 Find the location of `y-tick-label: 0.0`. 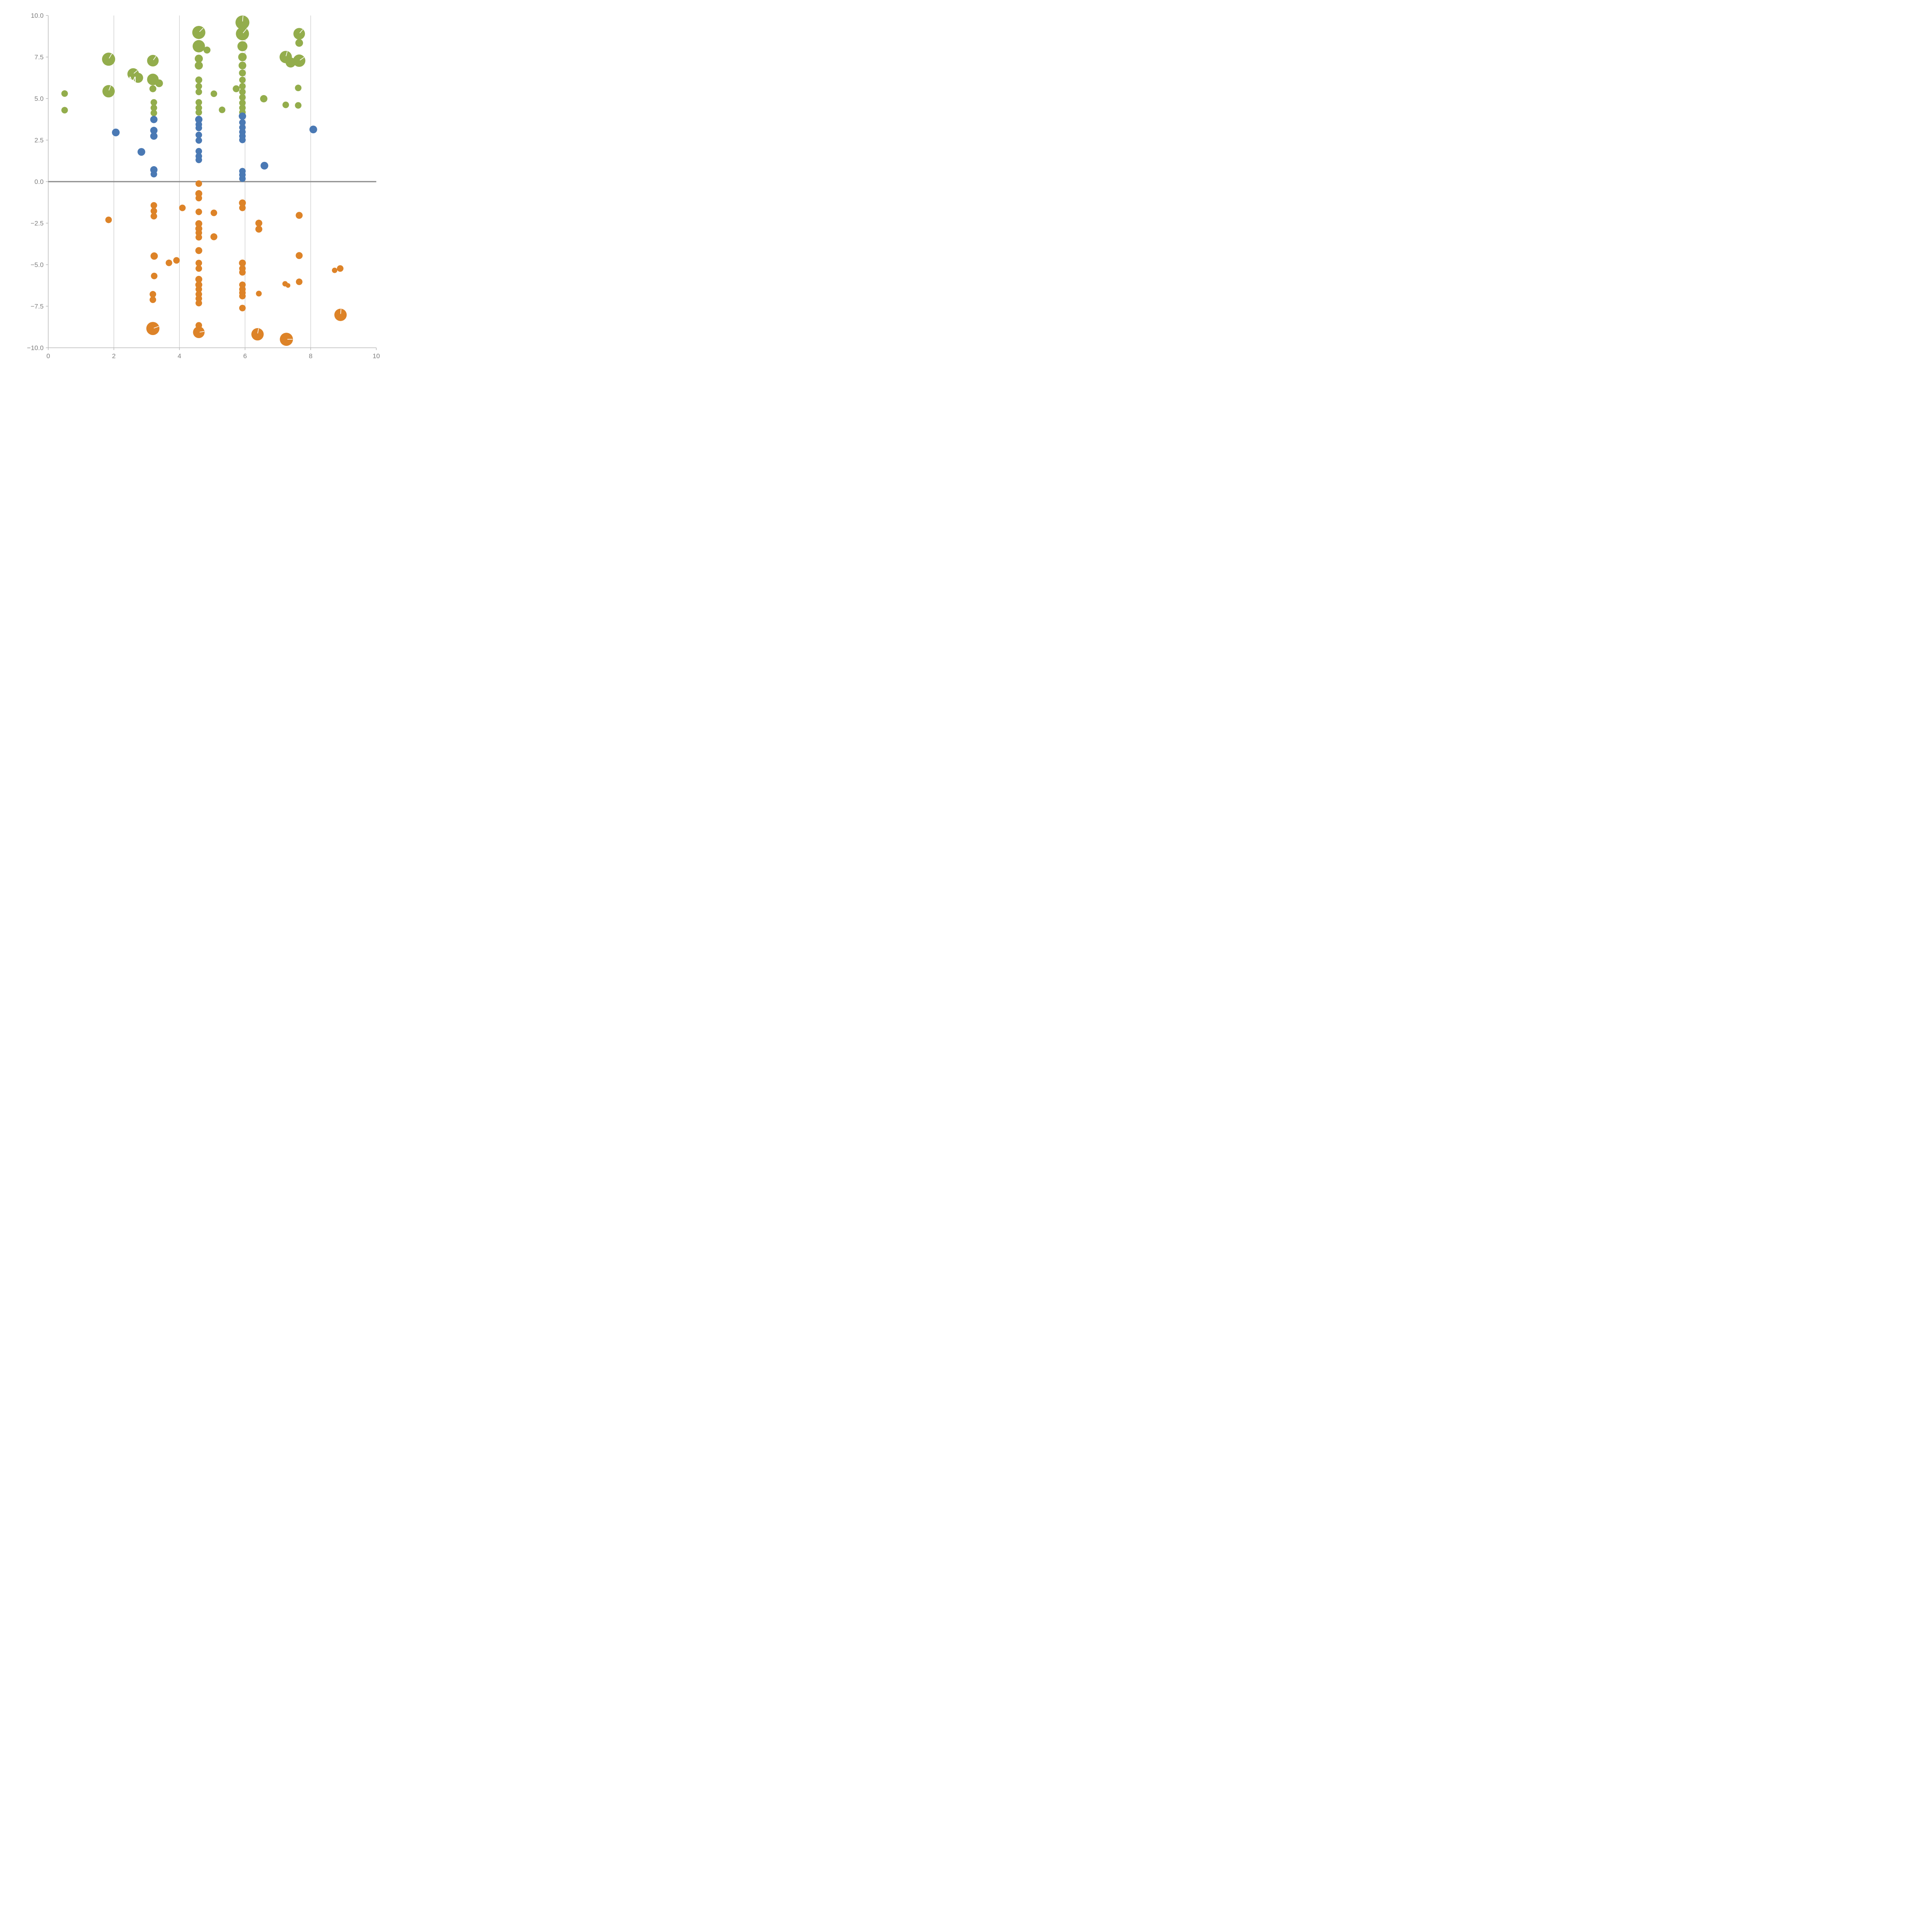

y-tick-label: 0.0 is located at coordinates (39, 182).